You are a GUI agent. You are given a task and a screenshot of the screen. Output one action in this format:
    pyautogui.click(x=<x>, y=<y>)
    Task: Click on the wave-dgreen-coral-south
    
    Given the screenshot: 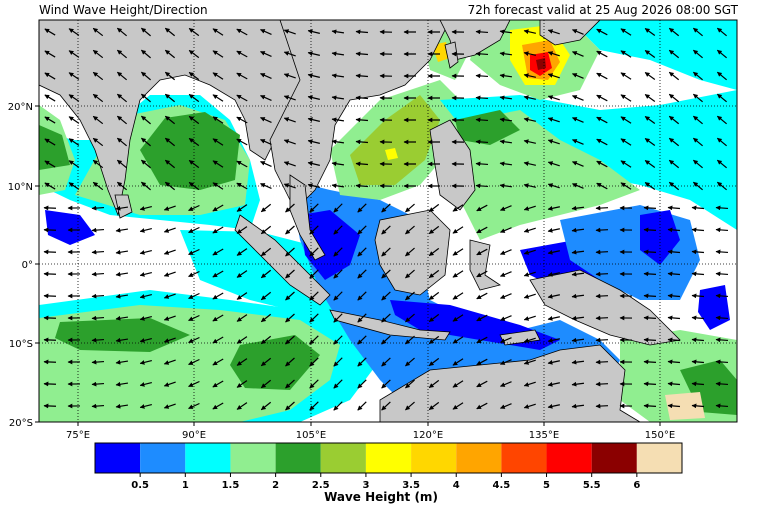 What is the action you would take?
    pyautogui.click(x=708, y=387)
    